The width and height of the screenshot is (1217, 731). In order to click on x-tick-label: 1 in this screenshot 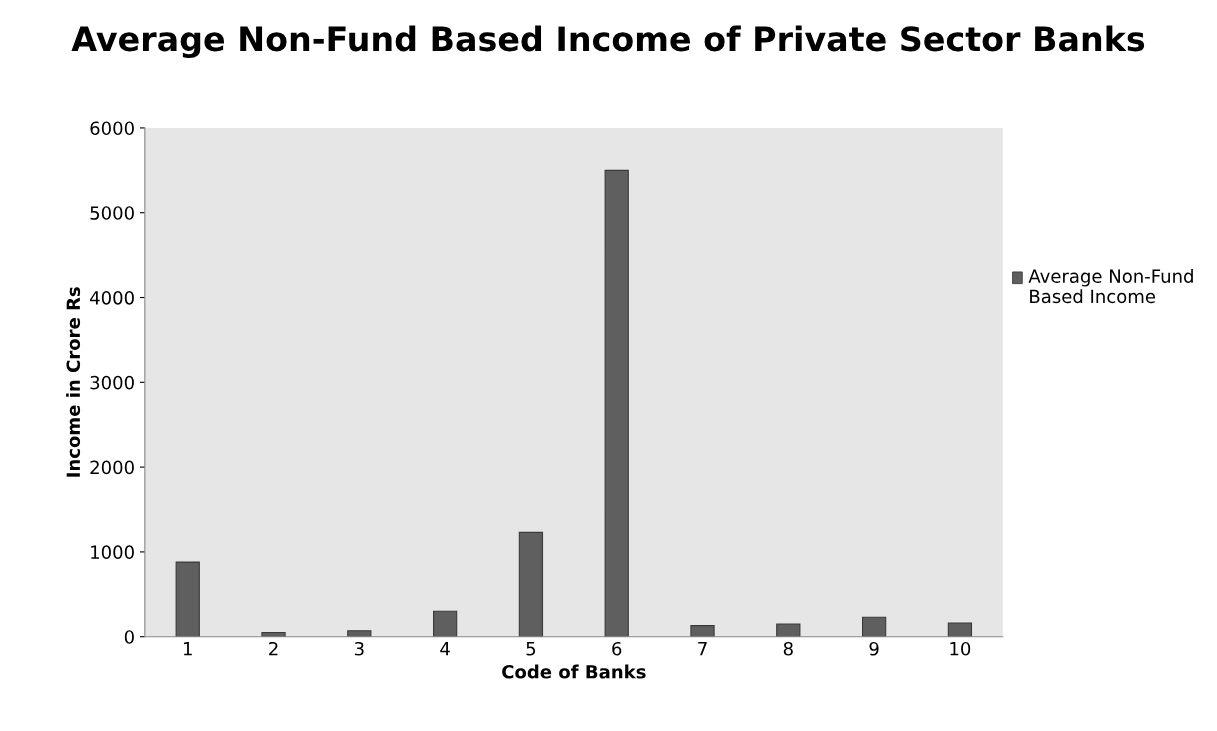, I will do `click(187, 649)`.